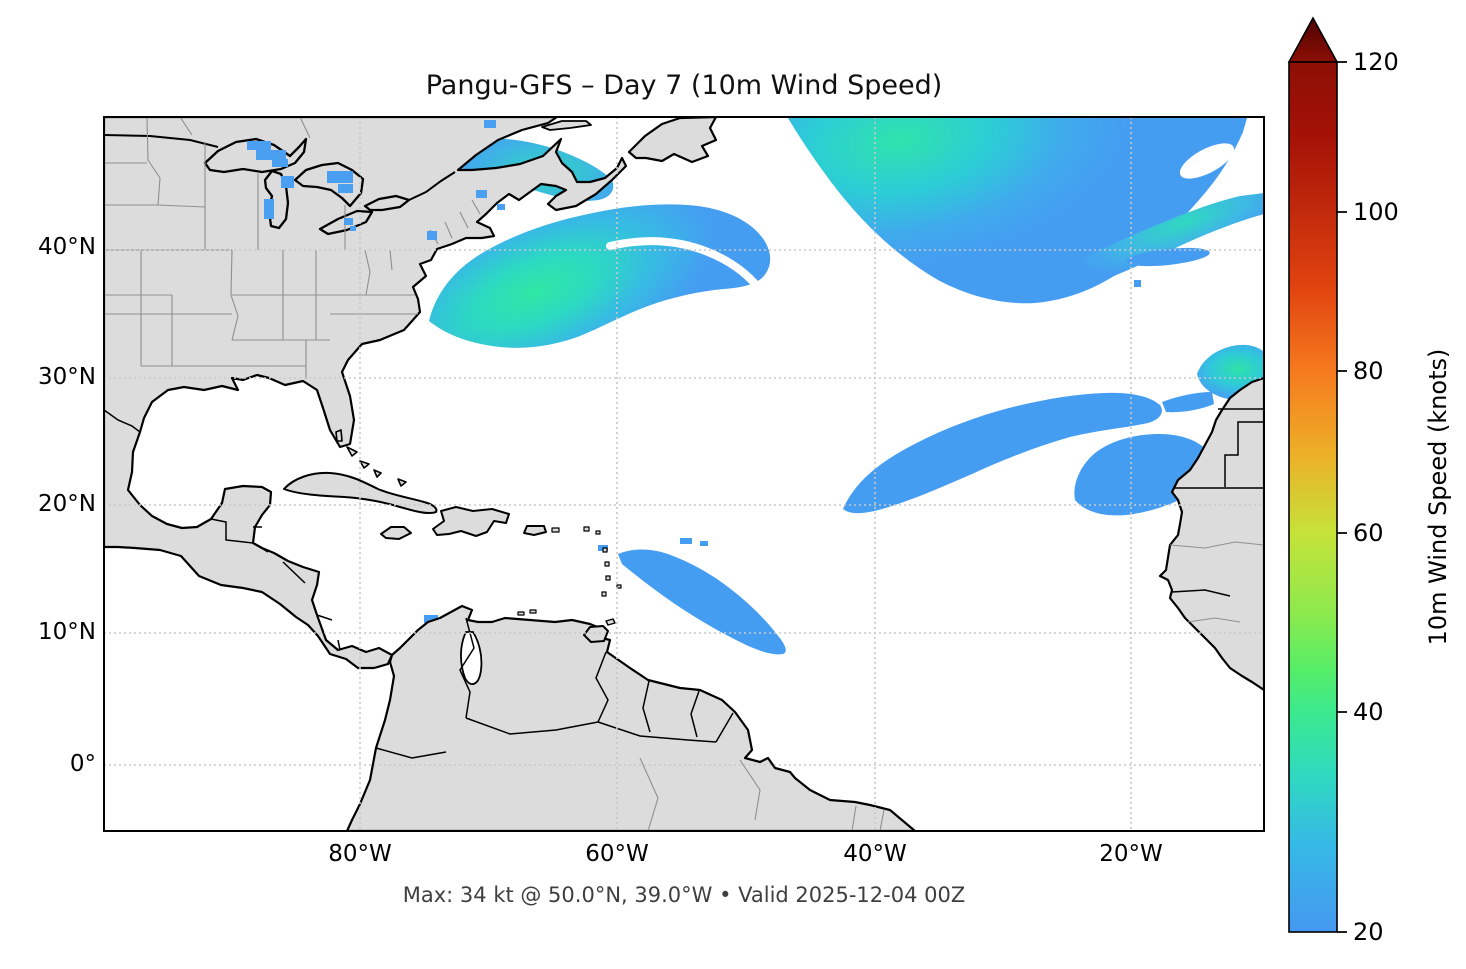 The image size is (1466, 969). Describe the element at coordinates (1368, 533) in the screenshot. I see `colorbar-tick-60: 60` at that location.